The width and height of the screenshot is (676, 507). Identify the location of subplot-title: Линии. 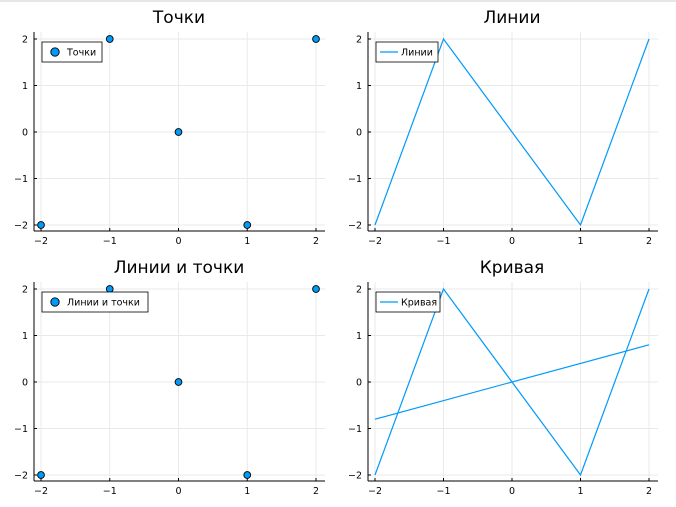
(511, 18).